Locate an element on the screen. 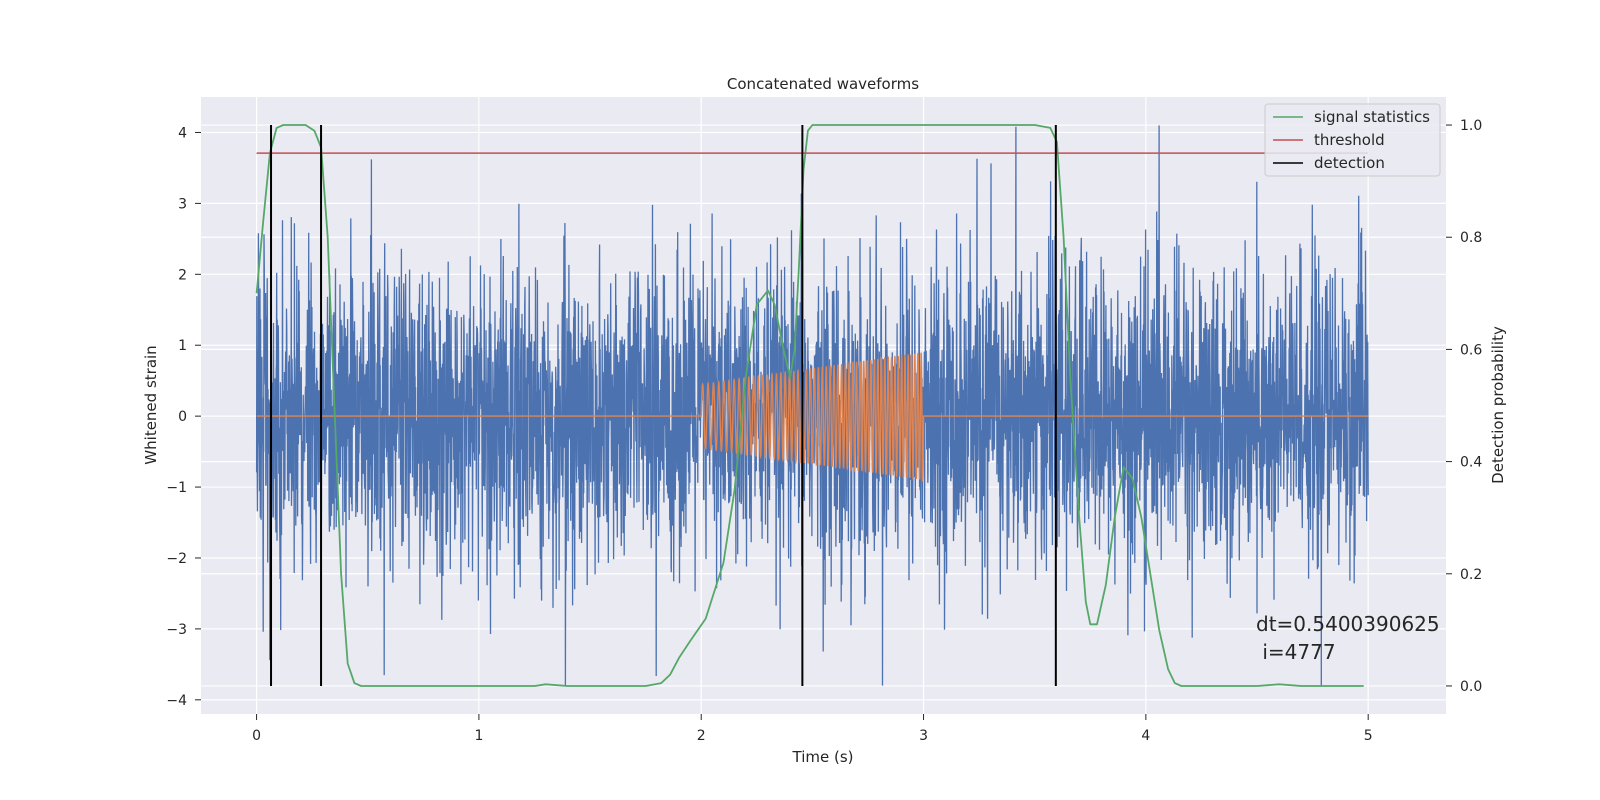  y-right-tick-label: 0.8 is located at coordinates (1471, 238).